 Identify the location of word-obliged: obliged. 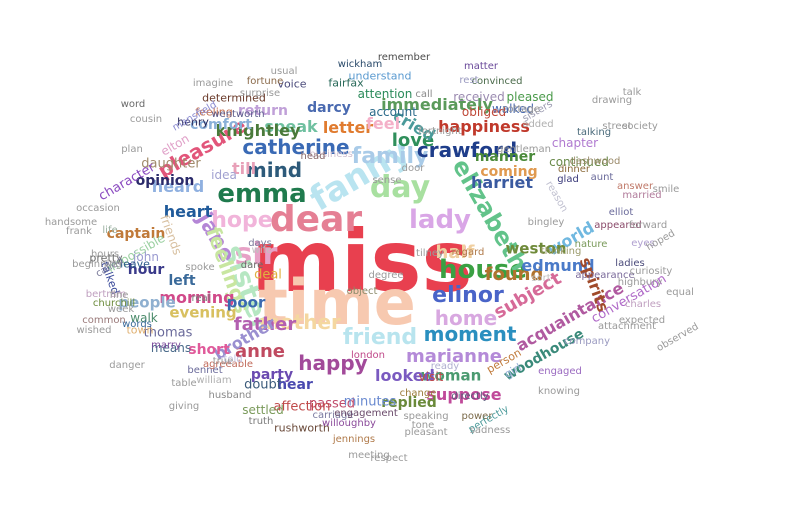
(484, 112).